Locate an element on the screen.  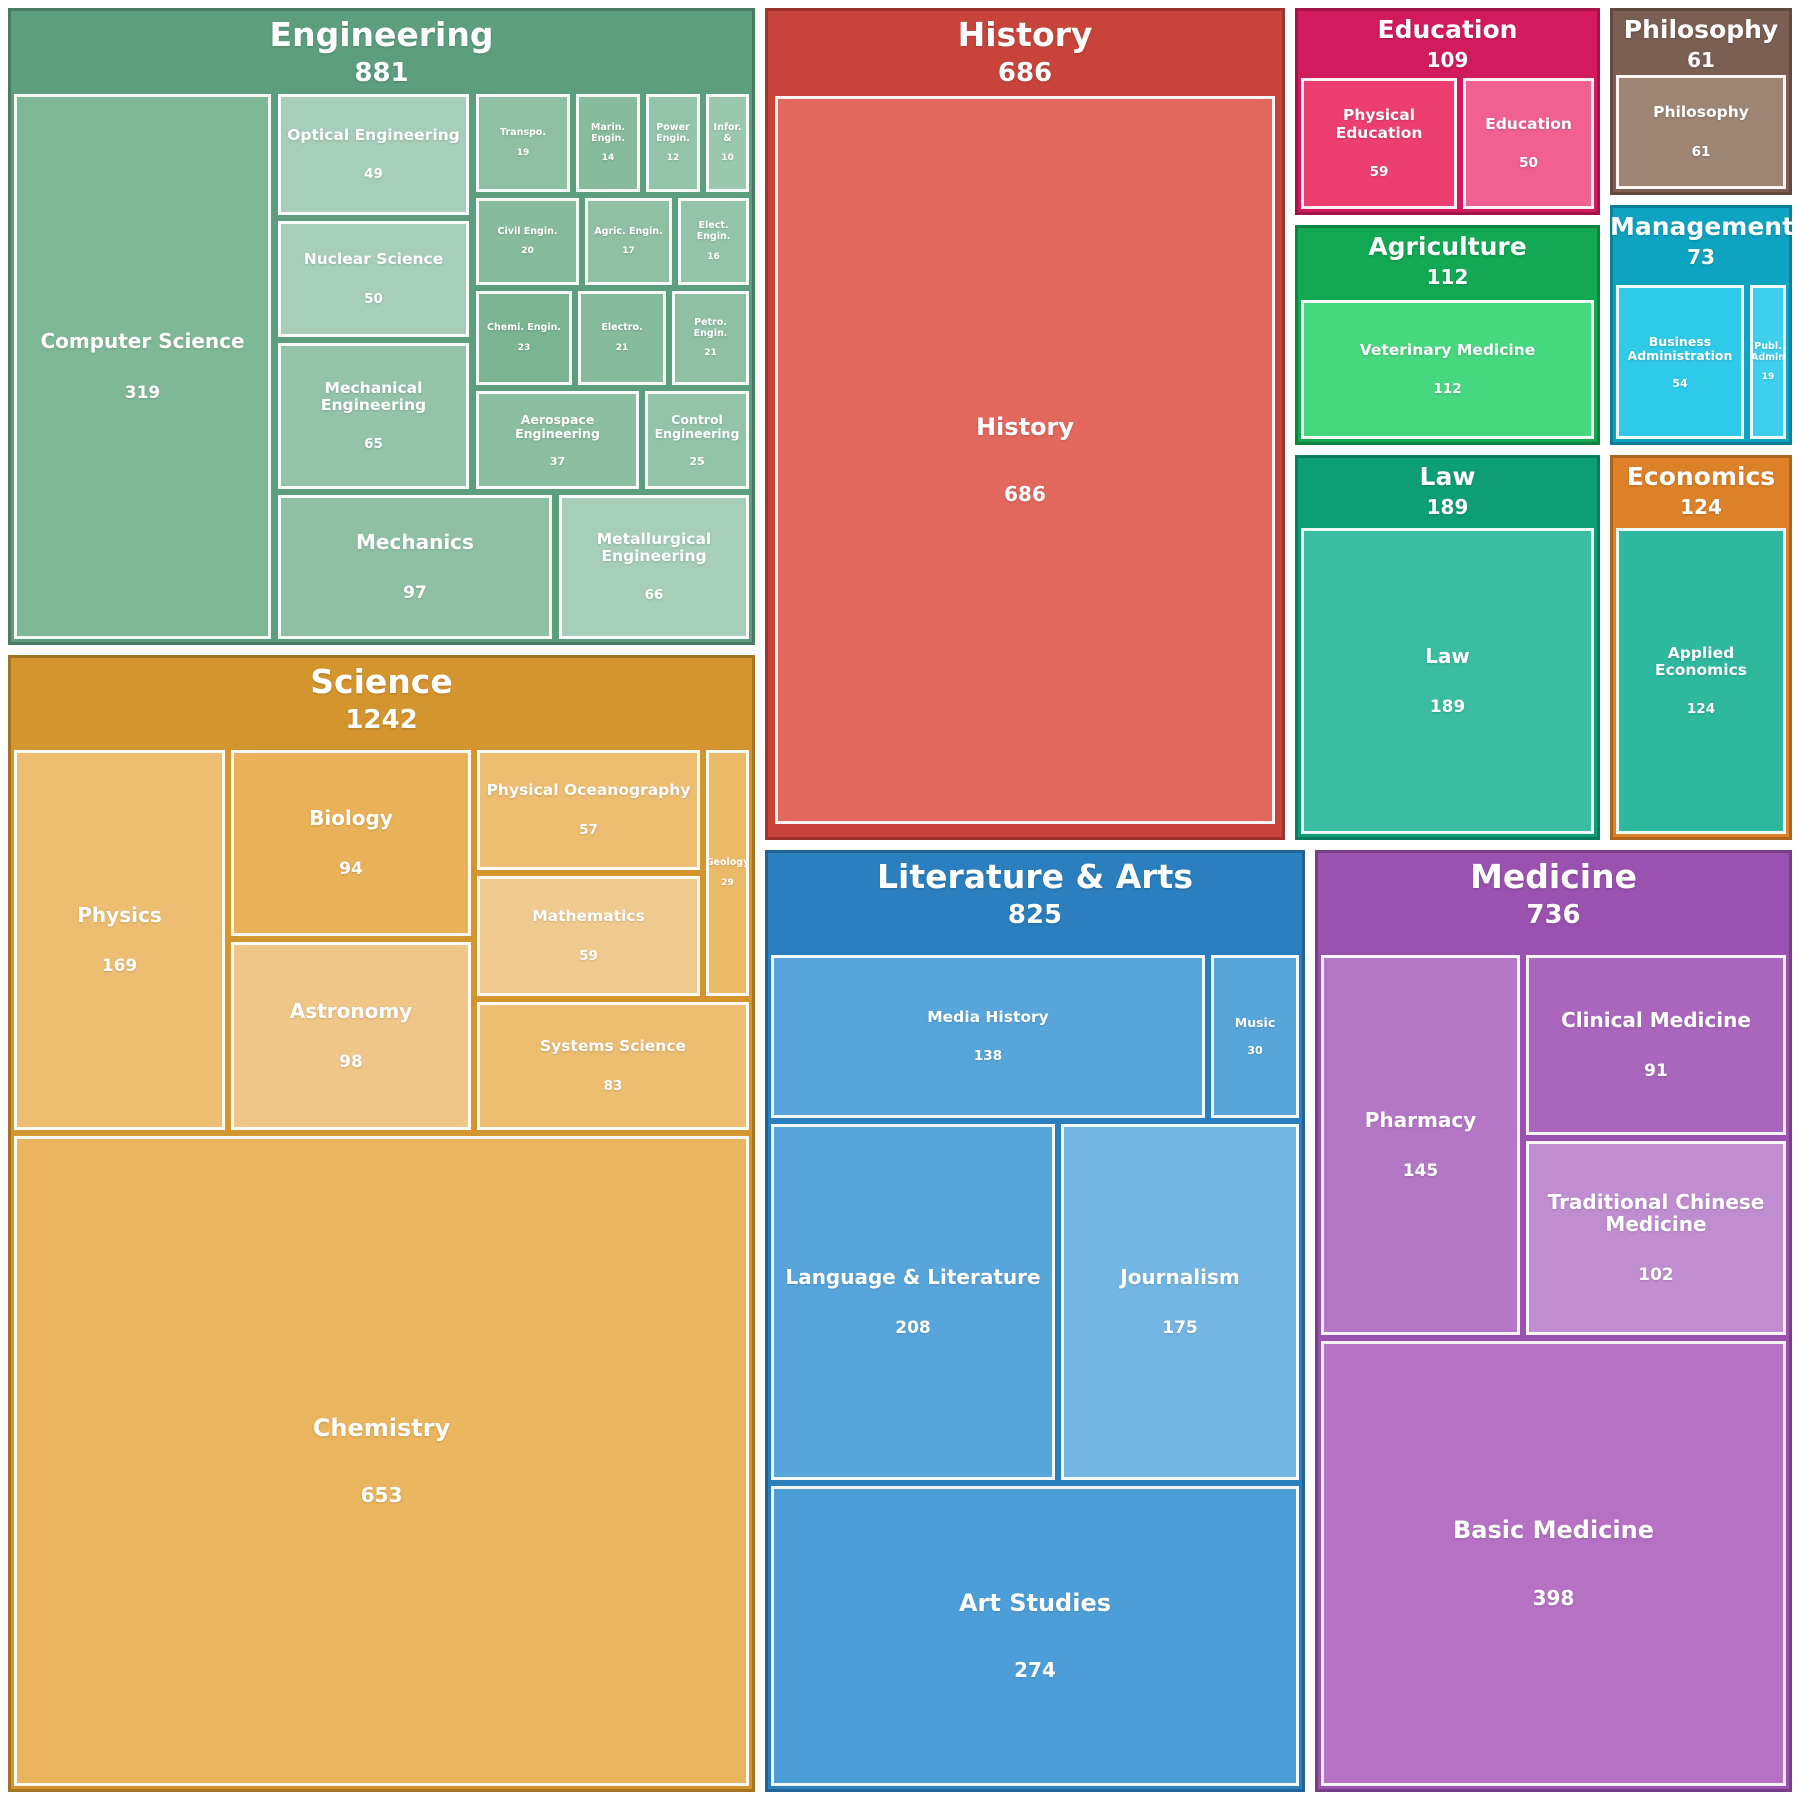
tile-value: 37 is located at coordinates (557, 461).